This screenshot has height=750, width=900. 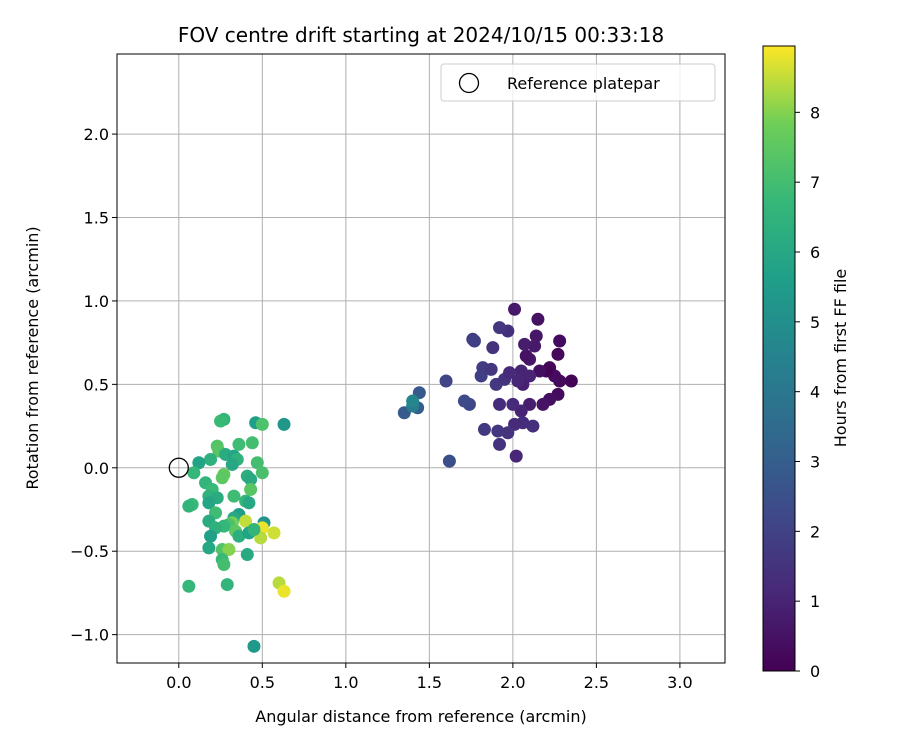 I want to click on y-tick-label: 2.0, so click(x=96, y=134).